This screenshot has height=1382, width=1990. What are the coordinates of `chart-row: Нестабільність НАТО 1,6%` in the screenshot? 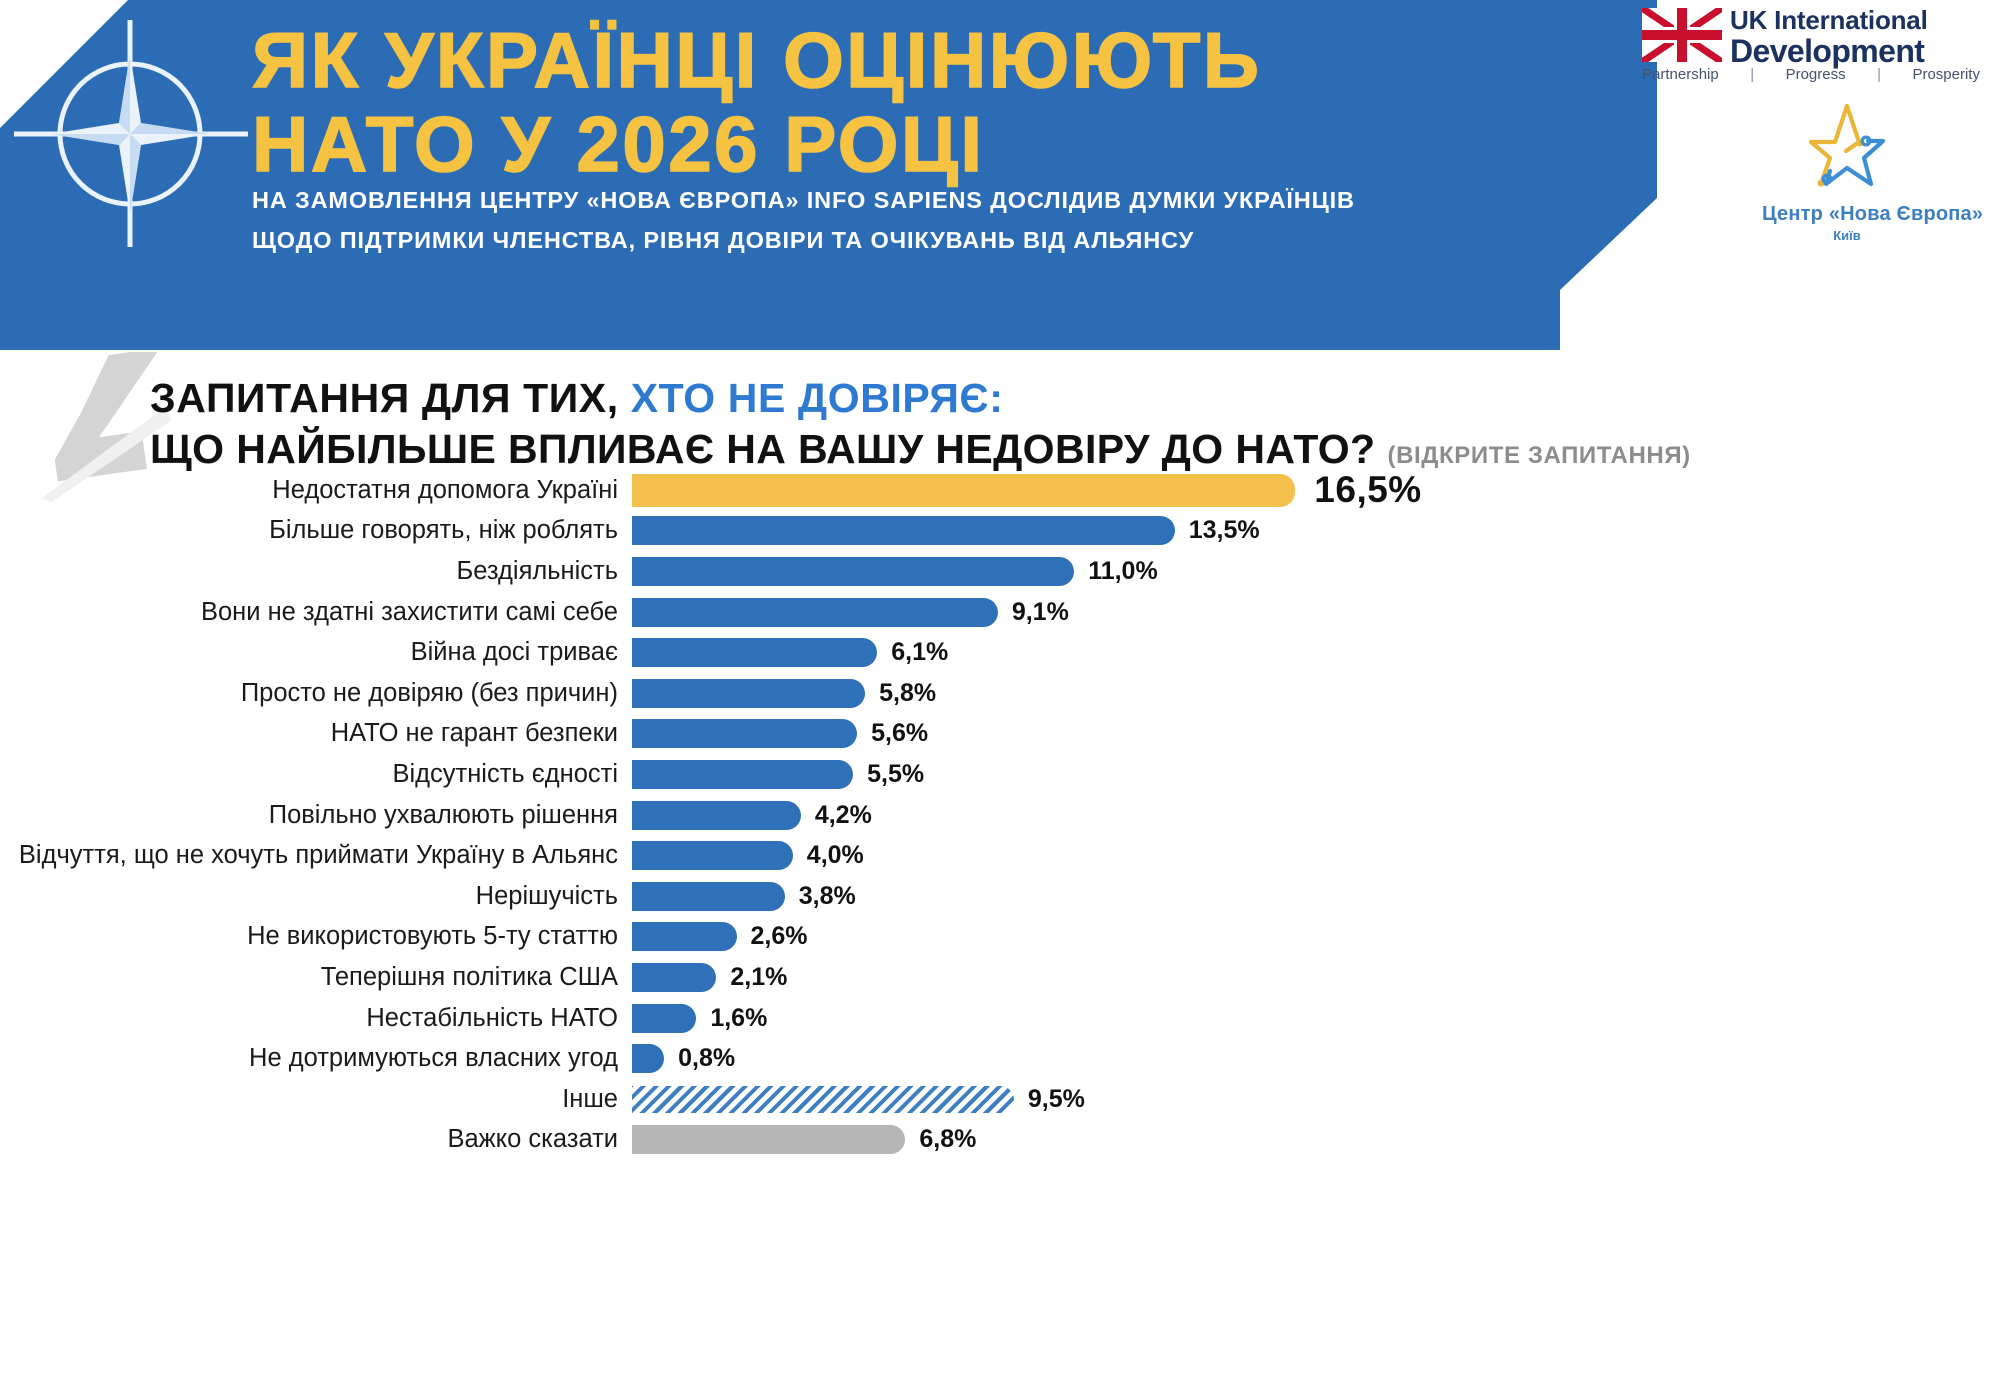 It's located at (995, 1018).